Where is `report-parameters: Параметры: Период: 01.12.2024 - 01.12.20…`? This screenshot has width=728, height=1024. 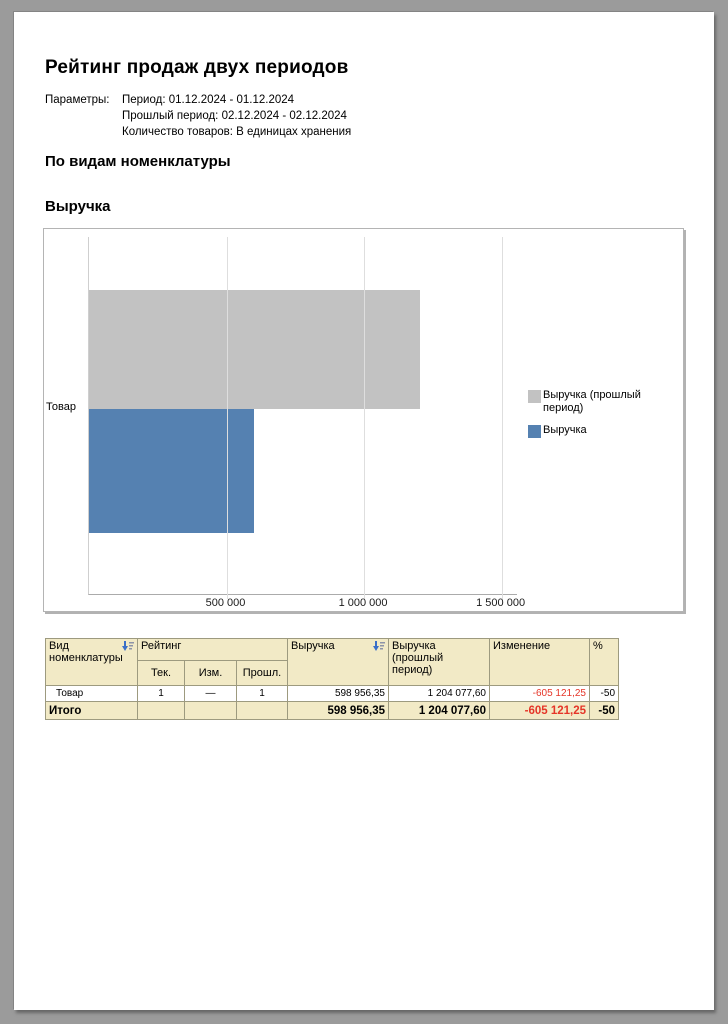
report-parameters: Параметры: Период: 01.12.2024 - 01.12.20… is located at coordinates (198, 116).